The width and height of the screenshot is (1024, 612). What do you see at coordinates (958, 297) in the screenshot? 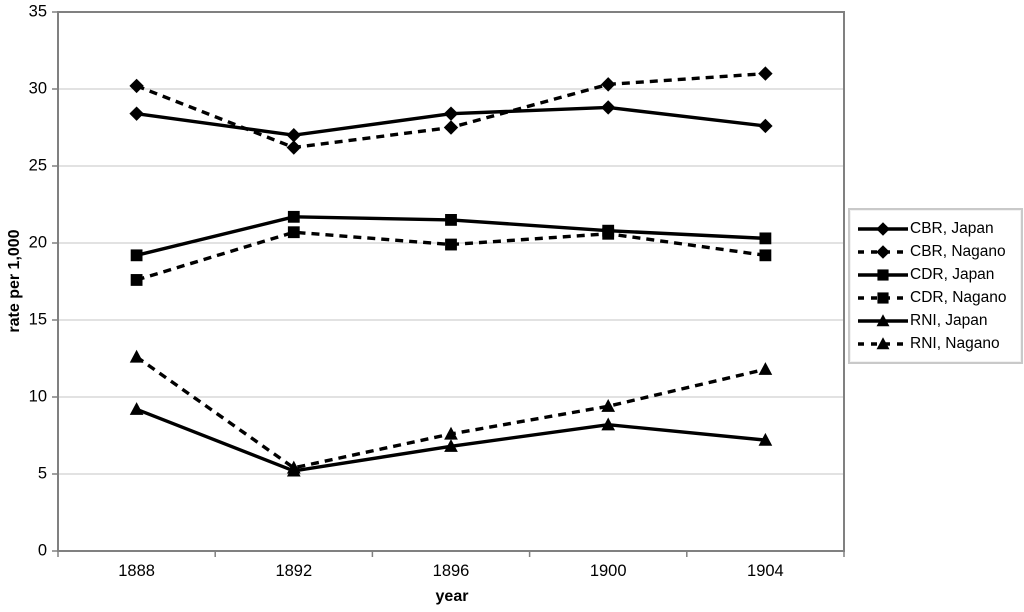
I see `legend-label: CDR, Nagano` at bounding box center [958, 297].